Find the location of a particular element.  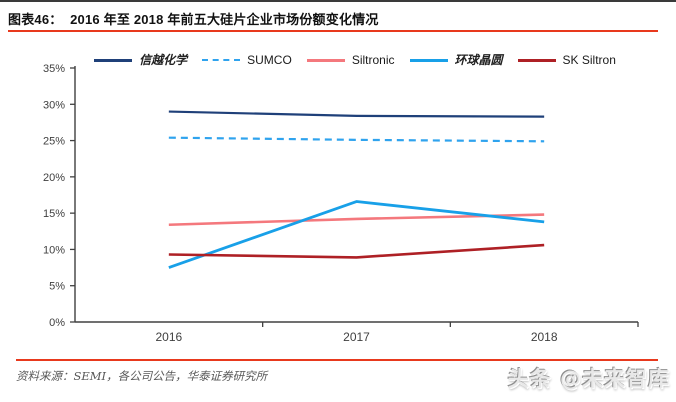

y-tick-label: 20% is located at coordinates (54, 178).